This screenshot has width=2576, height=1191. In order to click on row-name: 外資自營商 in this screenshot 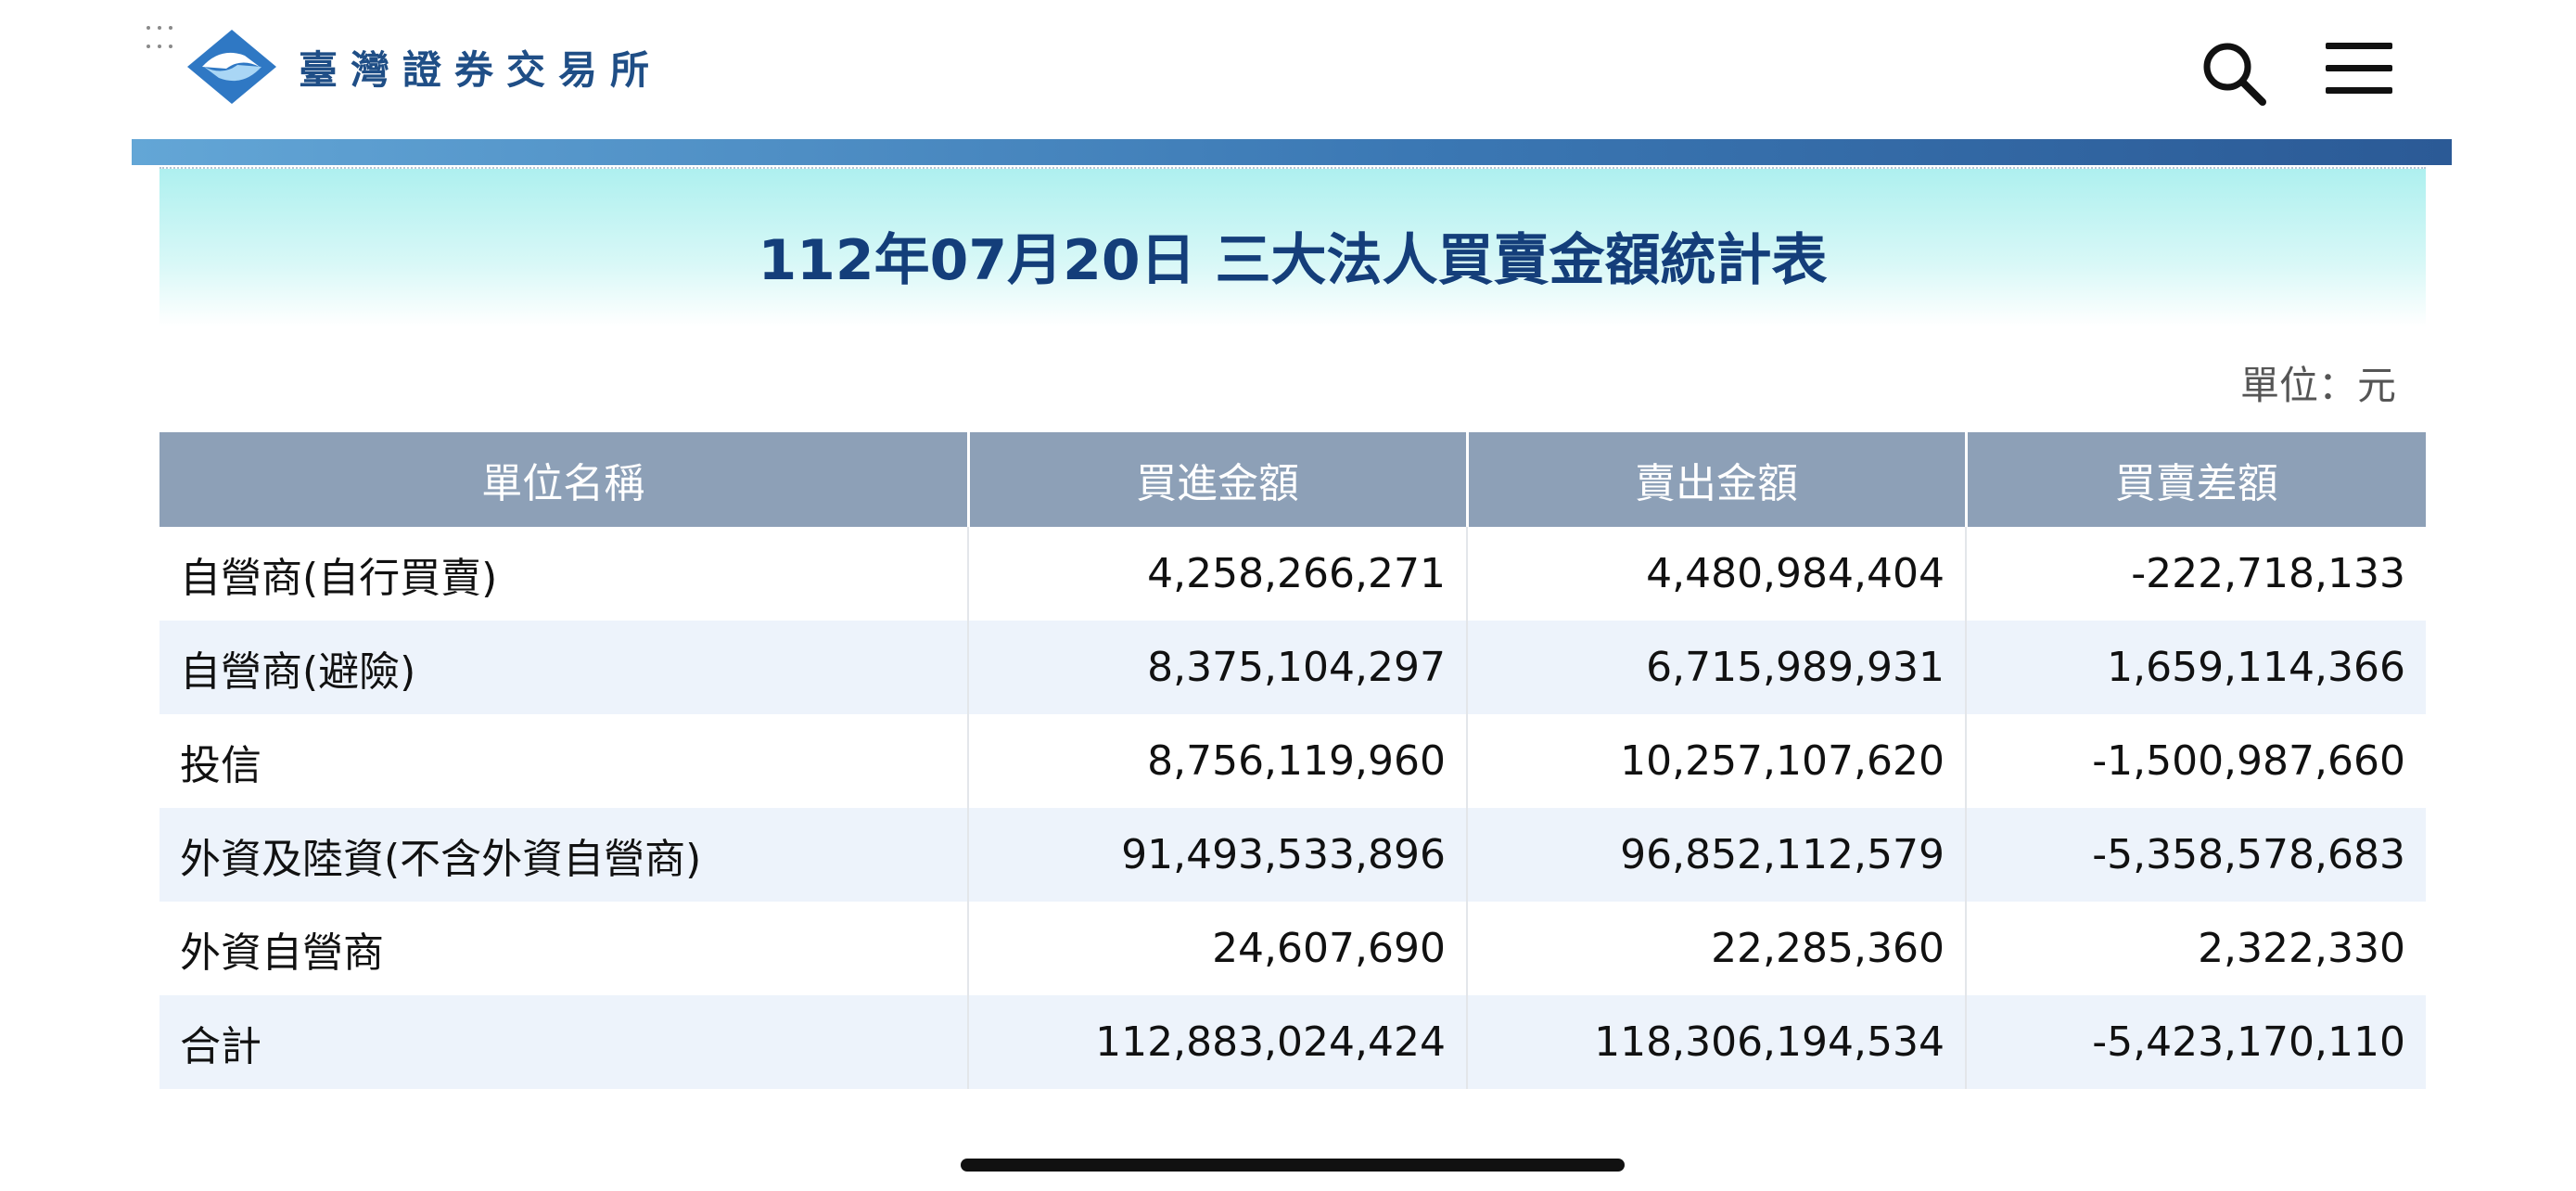, I will do `click(564, 948)`.